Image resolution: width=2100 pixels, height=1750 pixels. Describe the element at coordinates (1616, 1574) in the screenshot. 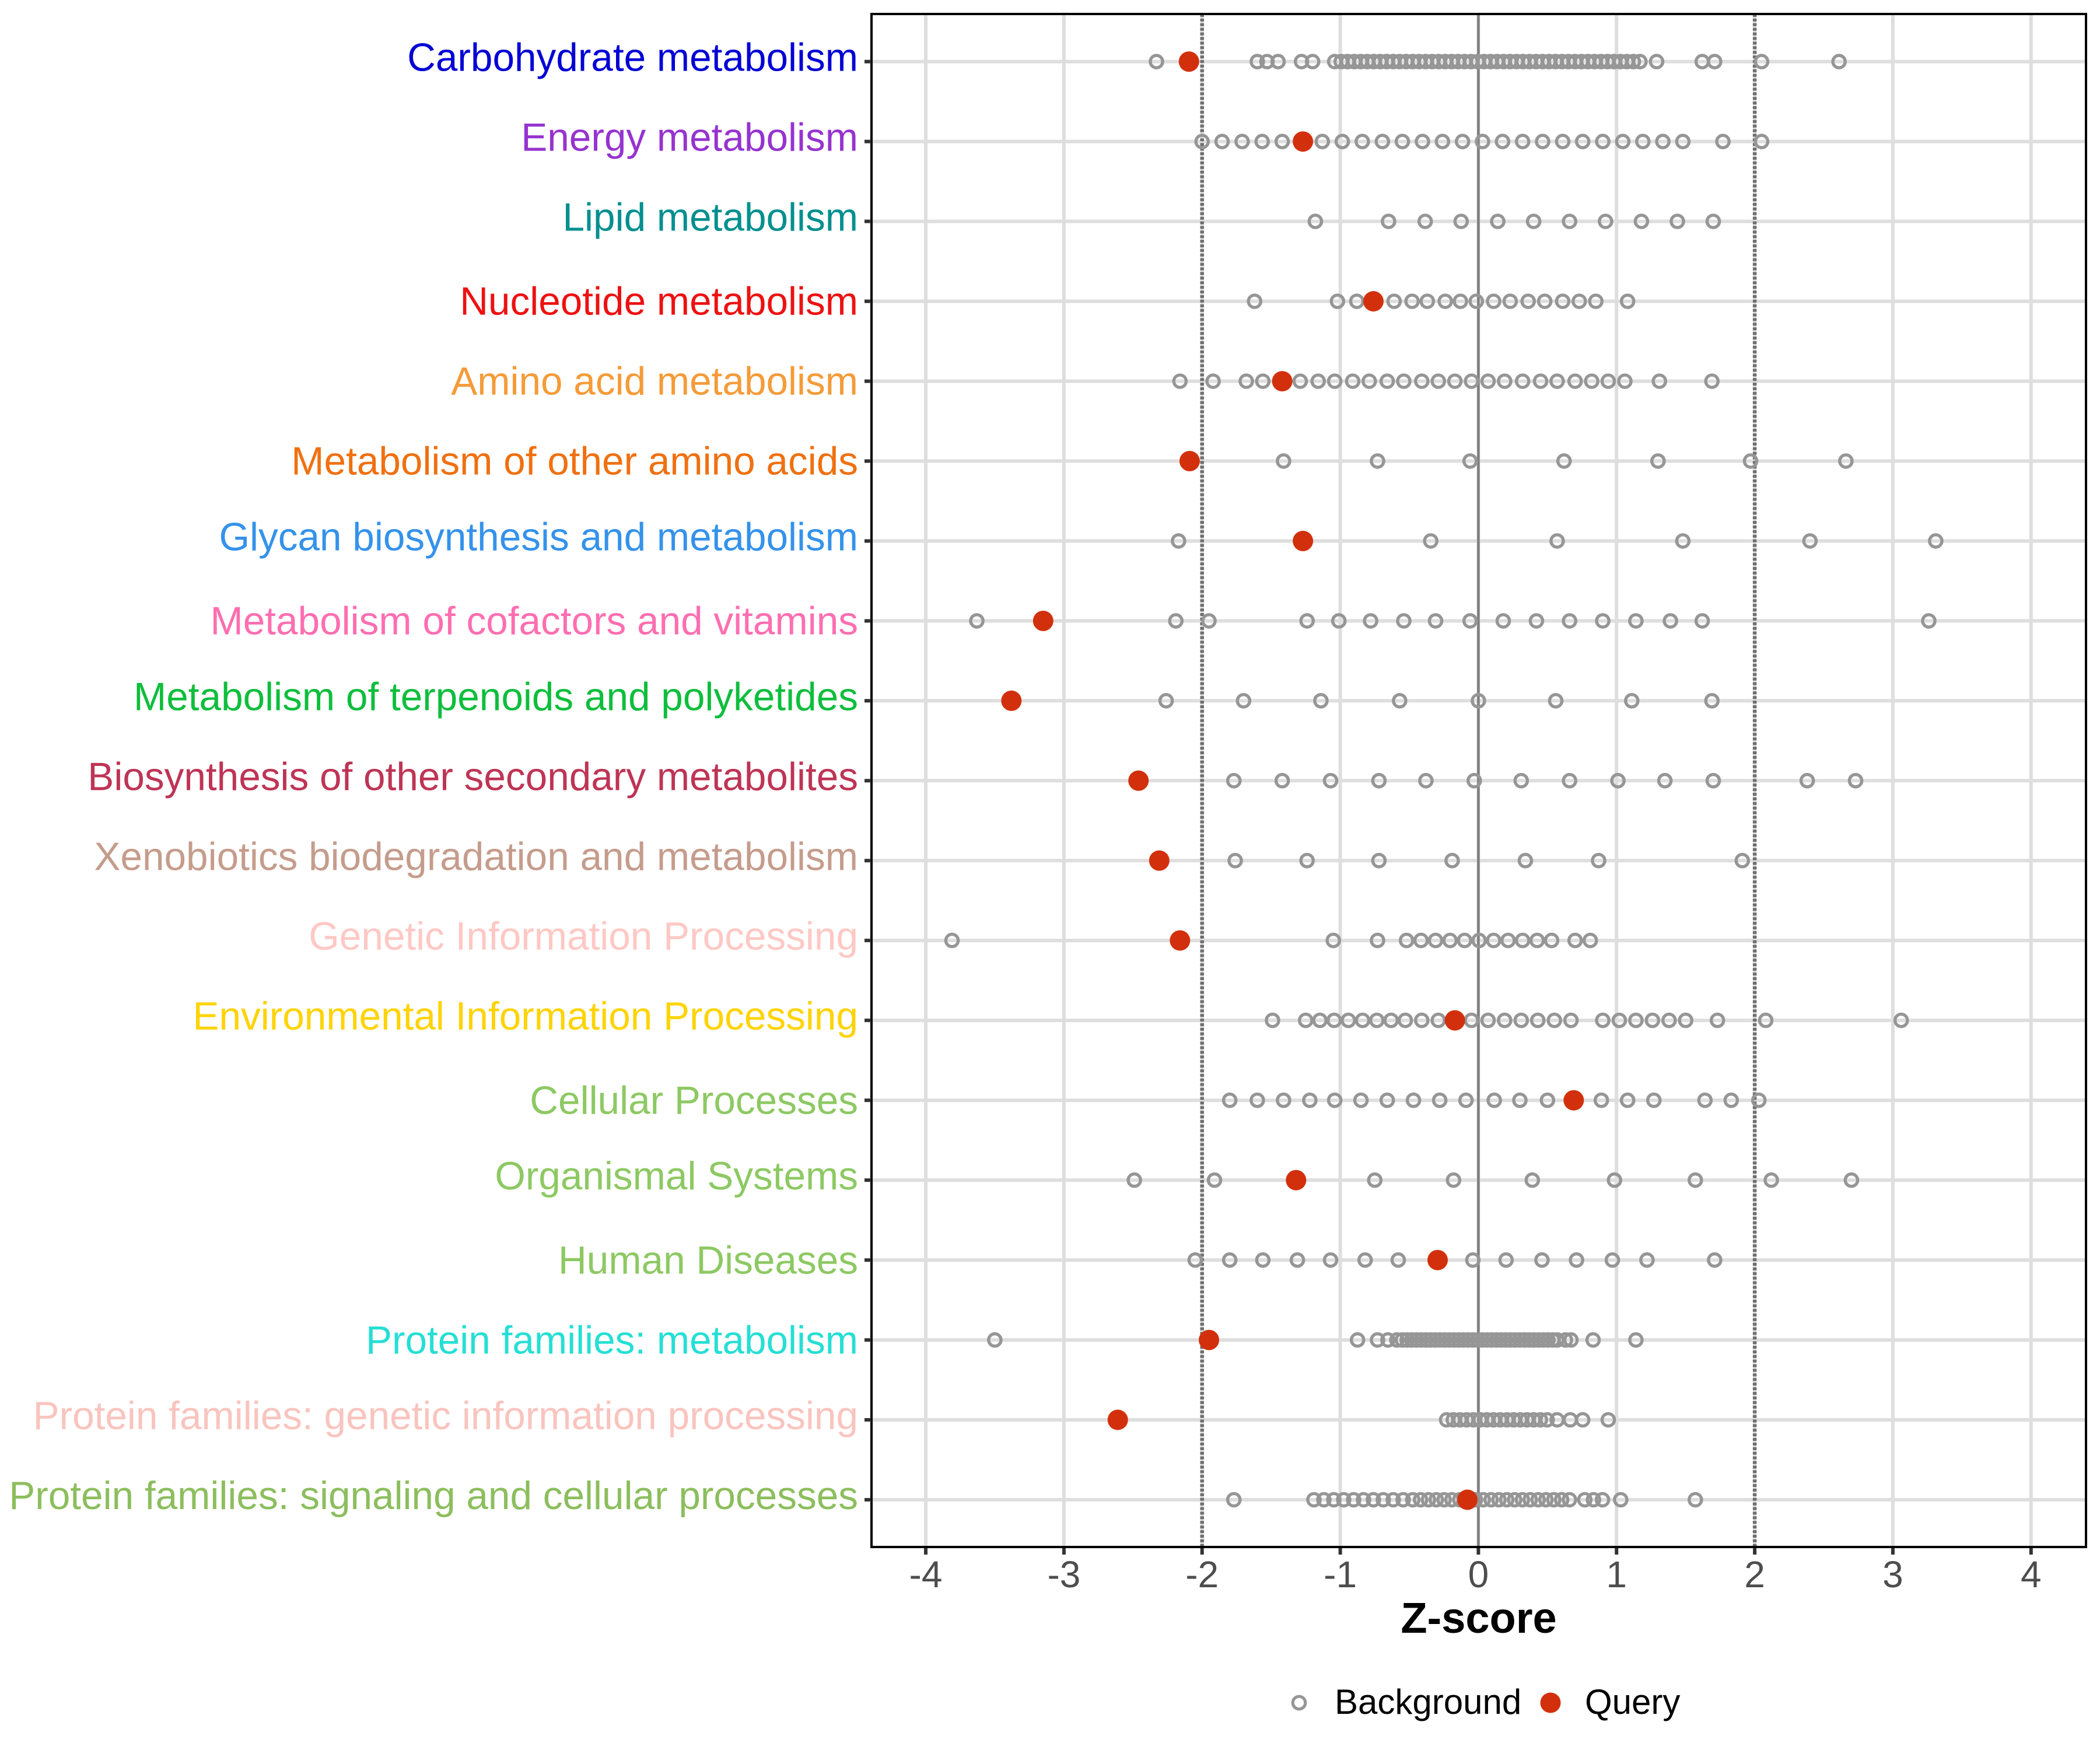

I see `svg-text: 1` at that location.